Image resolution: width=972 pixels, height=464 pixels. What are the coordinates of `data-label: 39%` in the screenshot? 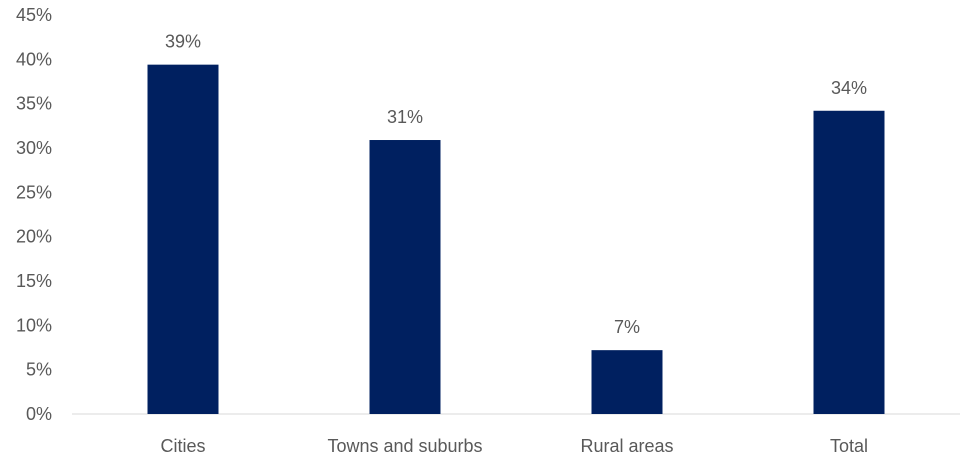 It's located at (183, 42).